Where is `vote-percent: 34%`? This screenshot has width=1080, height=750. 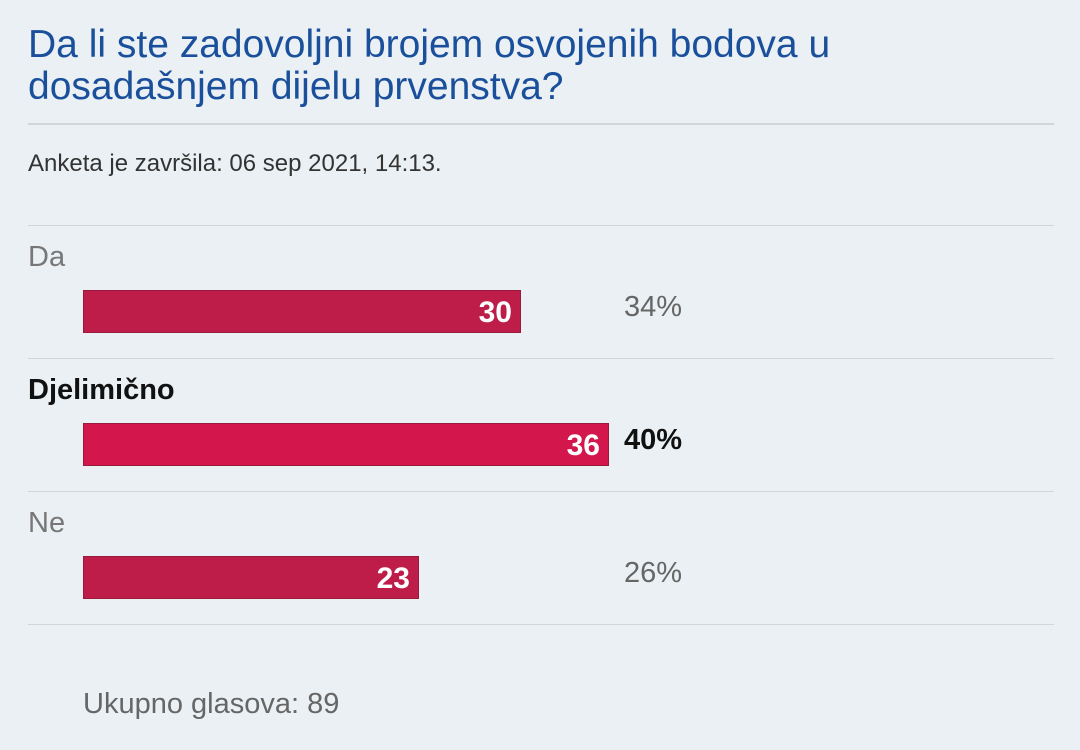
vote-percent: 34% is located at coordinates (653, 307).